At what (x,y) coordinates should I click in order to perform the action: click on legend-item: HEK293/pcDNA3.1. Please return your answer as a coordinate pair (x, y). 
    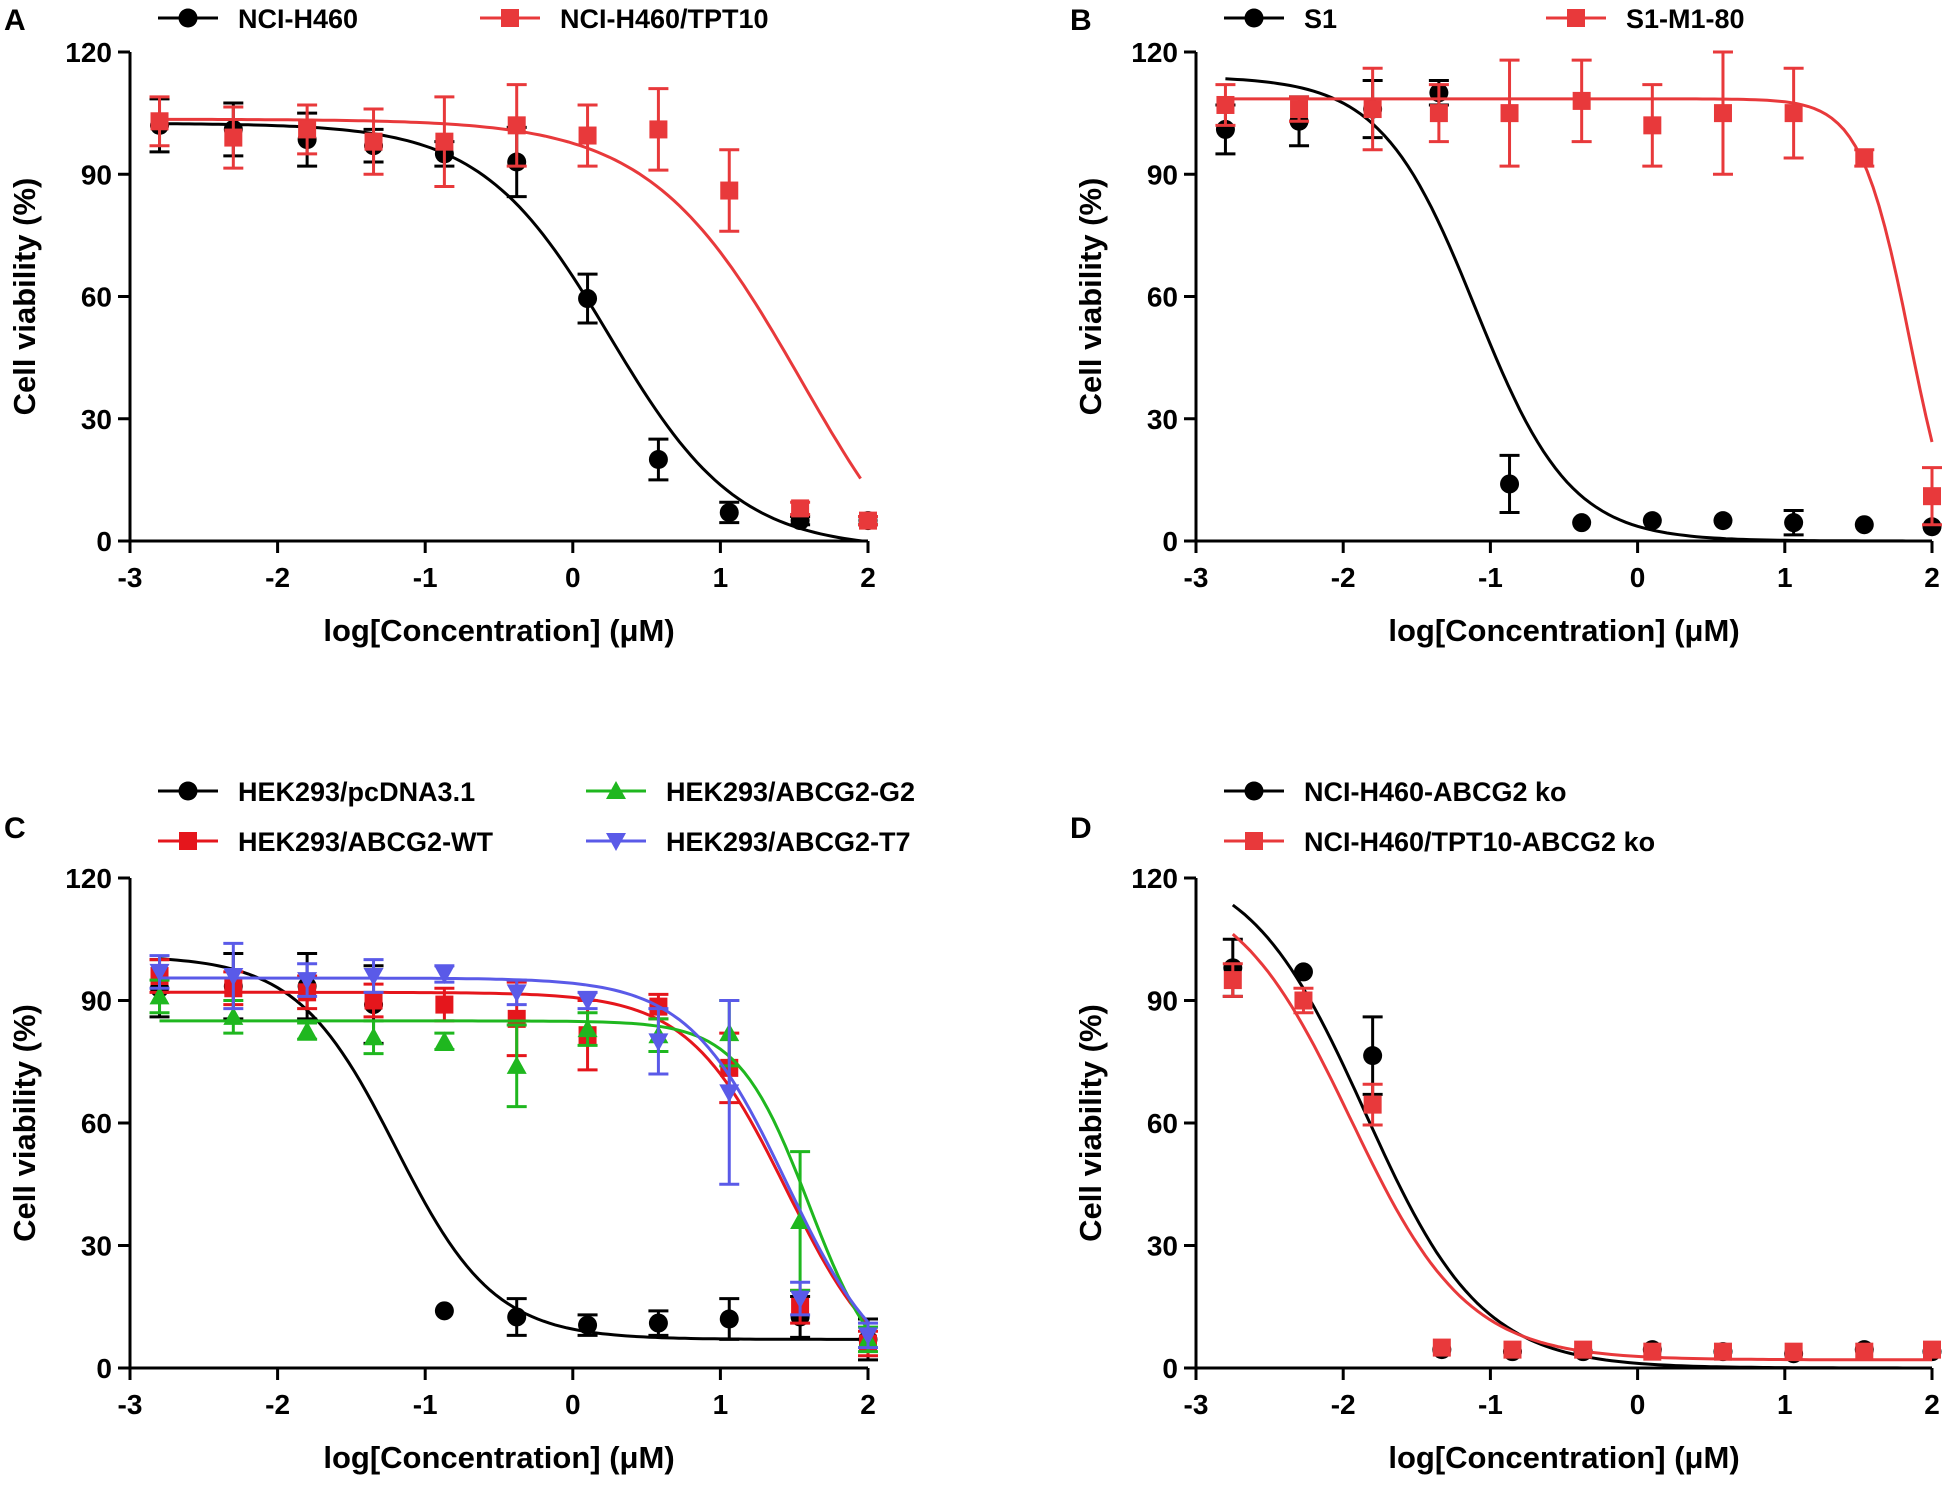
    Looking at the image, I should click on (316, 792).